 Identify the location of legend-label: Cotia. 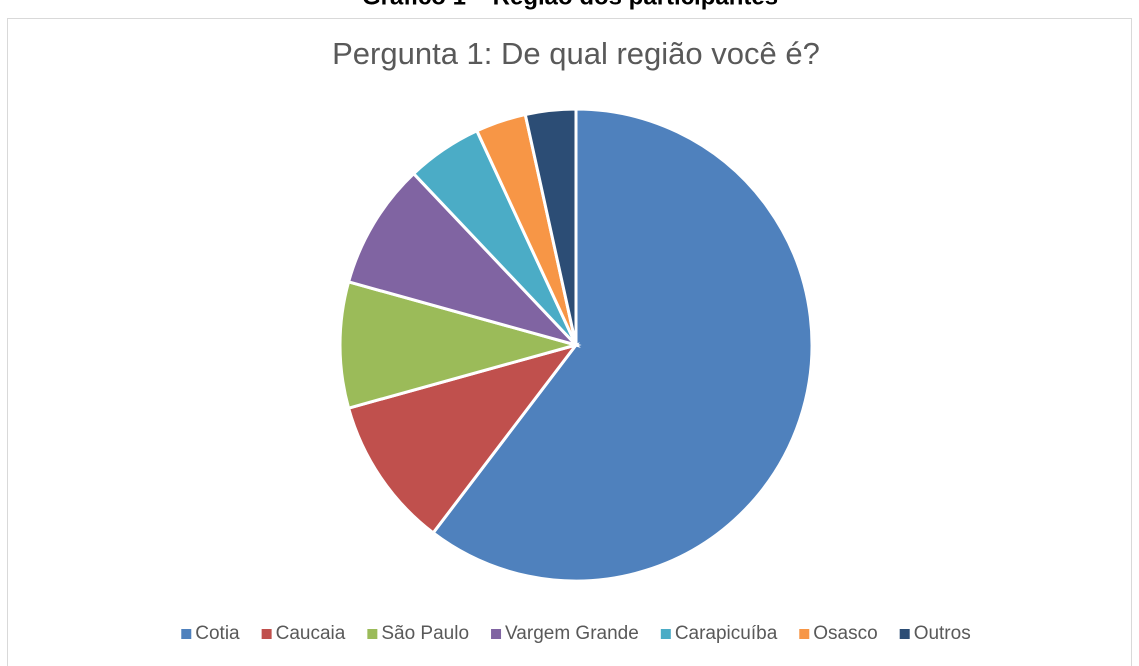
(217, 633).